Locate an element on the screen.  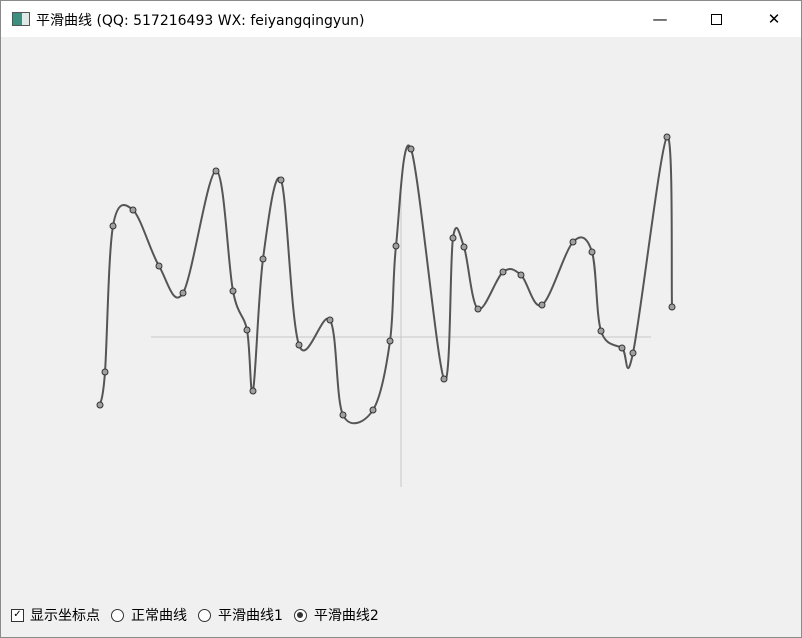
radio-smooth-curve-1: 平滑曲线1 is located at coordinates (235, 615).